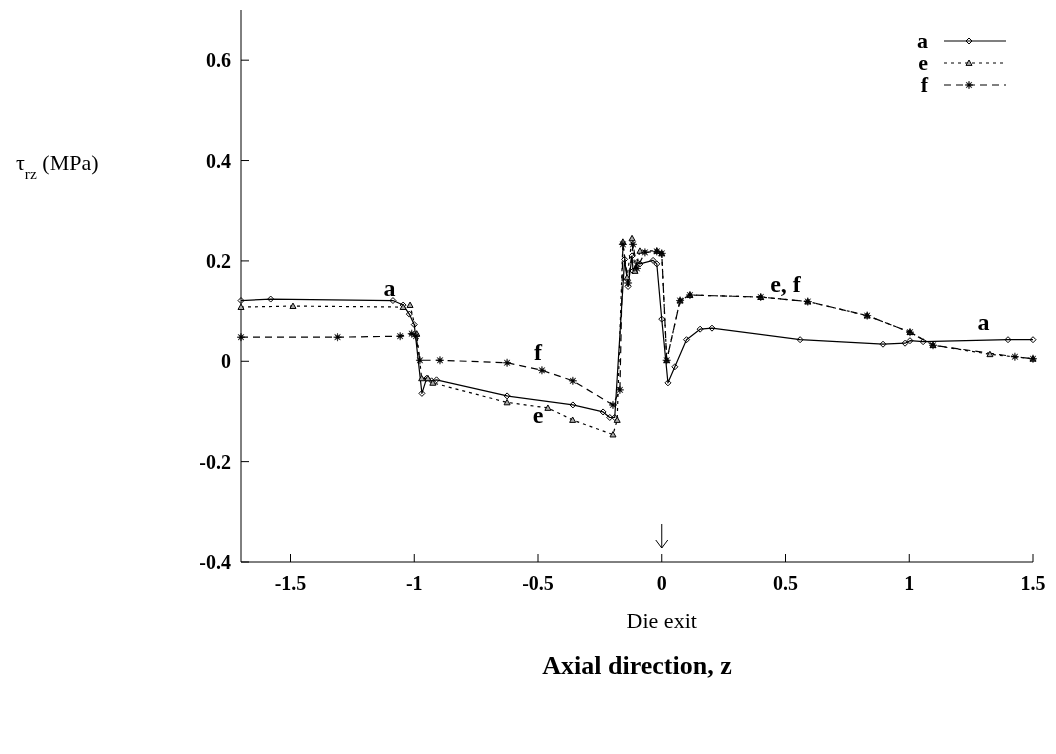 The image size is (1056, 754). What do you see at coordinates (661, 583) in the screenshot?
I see `x-tick-label: 0` at bounding box center [661, 583].